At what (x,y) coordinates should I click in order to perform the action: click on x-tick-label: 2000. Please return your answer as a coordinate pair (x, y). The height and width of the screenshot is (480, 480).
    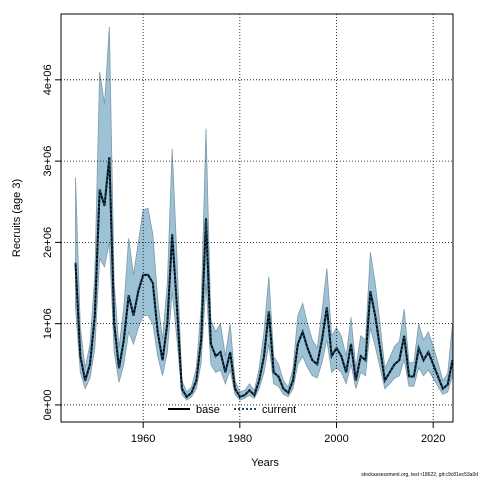
    Looking at the image, I should click on (336, 439).